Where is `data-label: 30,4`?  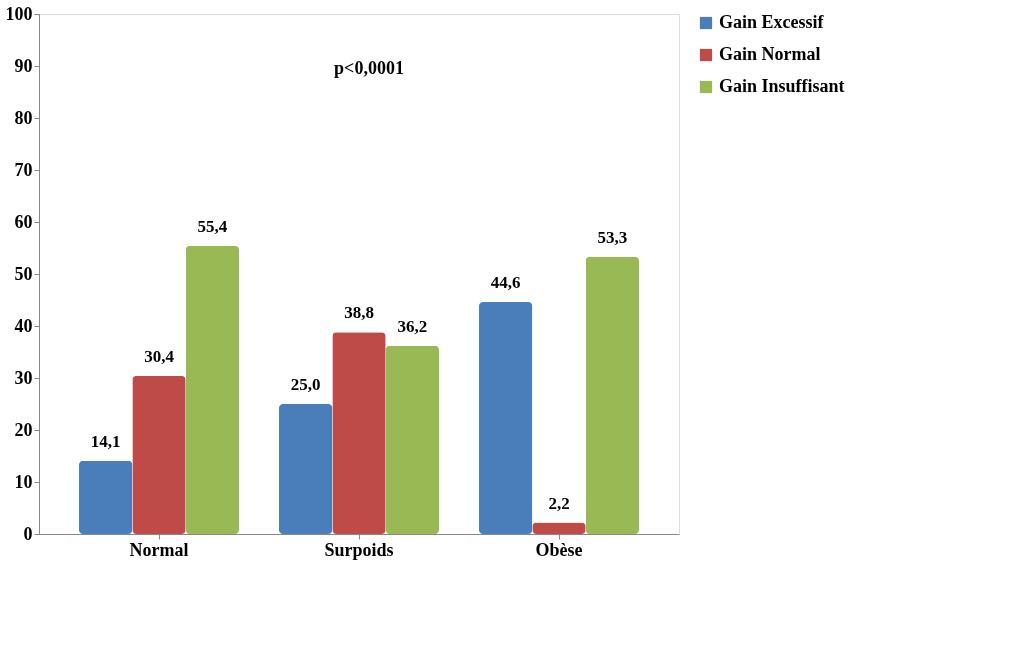
data-label: 30,4 is located at coordinates (159, 356).